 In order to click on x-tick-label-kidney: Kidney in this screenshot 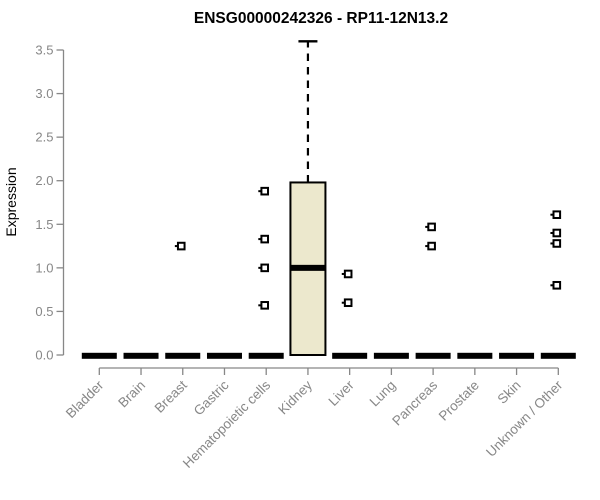, I will do `click(295, 397)`.